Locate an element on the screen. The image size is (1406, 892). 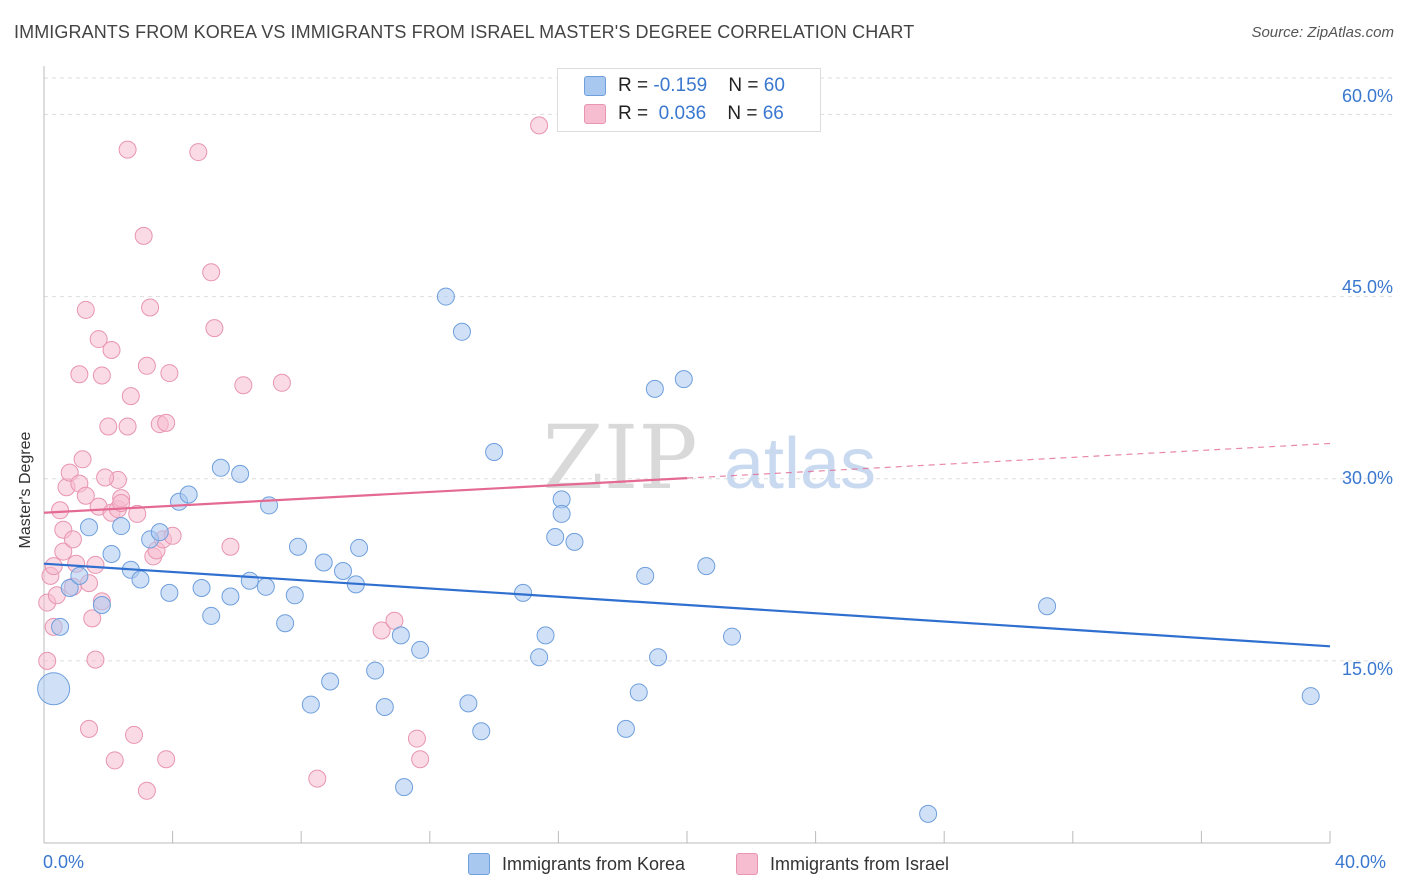
y-tick-label: 30.0% is located at coordinates (1367, 478).